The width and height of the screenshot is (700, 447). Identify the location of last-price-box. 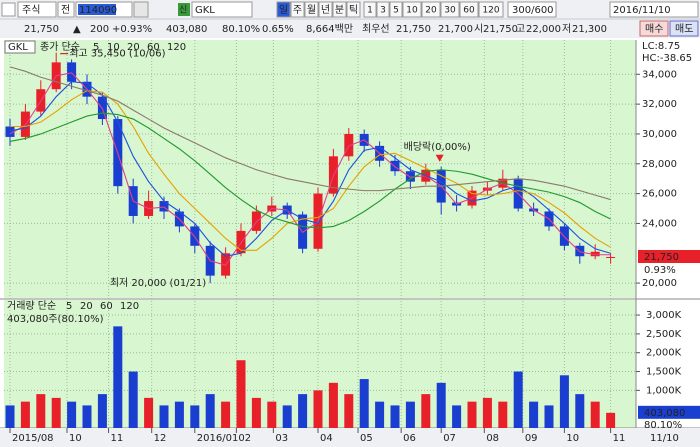
(669, 256).